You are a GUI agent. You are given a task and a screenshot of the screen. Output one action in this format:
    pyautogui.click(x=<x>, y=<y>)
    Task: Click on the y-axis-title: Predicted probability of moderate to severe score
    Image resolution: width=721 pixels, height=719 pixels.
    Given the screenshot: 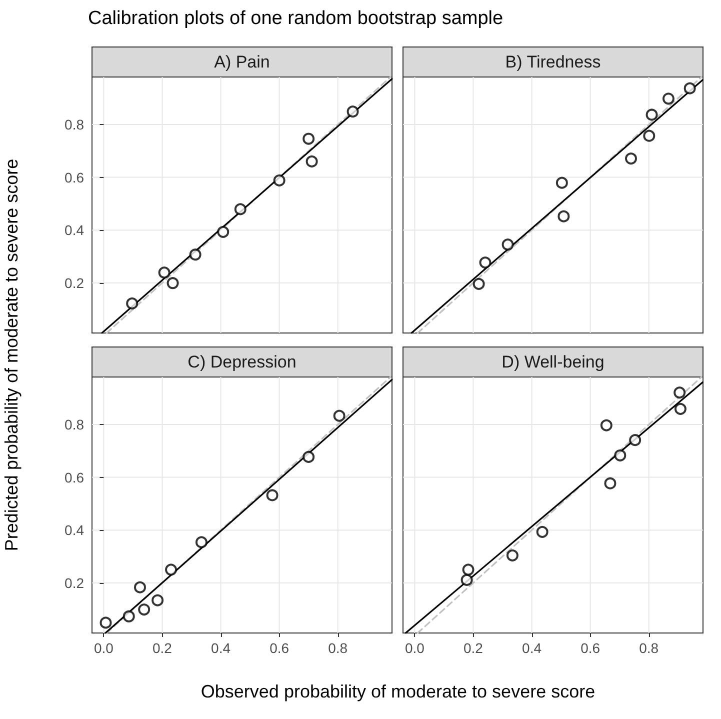 What is the action you would take?
    pyautogui.click(x=12, y=355)
    